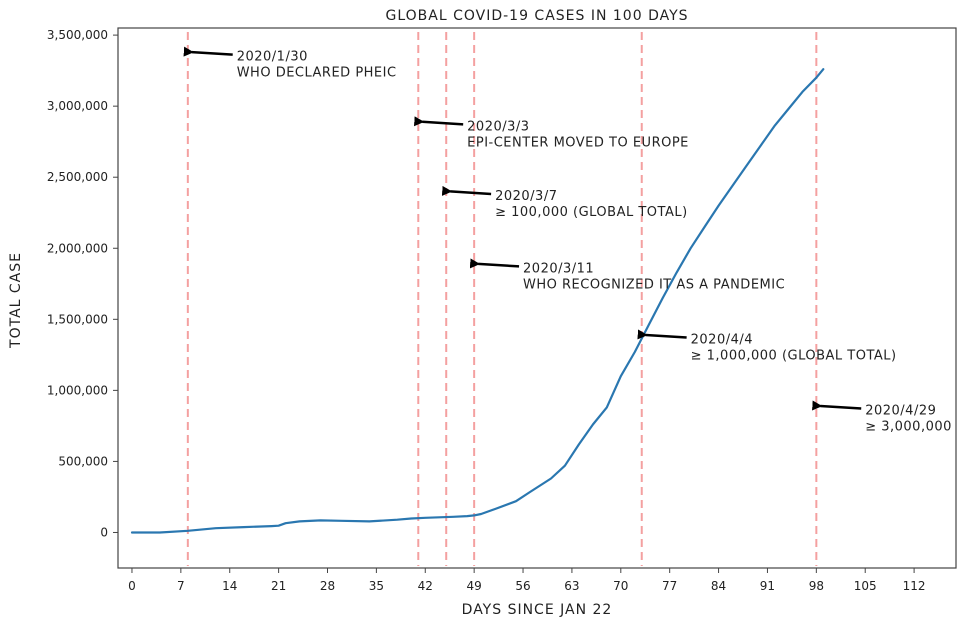 The image size is (980, 627). Describe the element at coordinates (526, 196) in the screenshot. I see `annotation-date: 2020/3/7` at that location.